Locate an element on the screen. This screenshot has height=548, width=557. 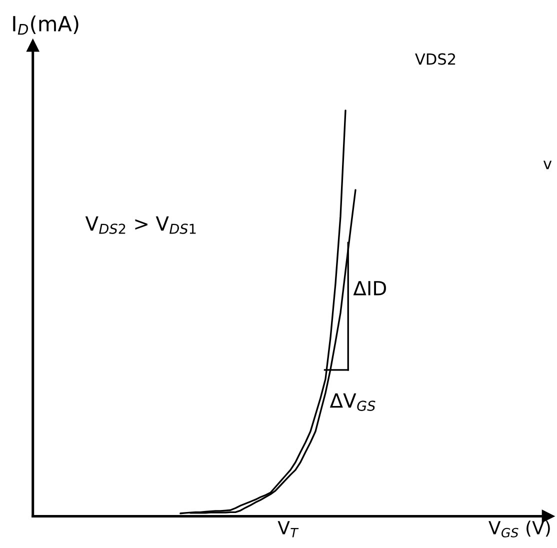
annotation: V$_{DS2}$ > V$_{DS1}$ is located at coordinates (140, 225).